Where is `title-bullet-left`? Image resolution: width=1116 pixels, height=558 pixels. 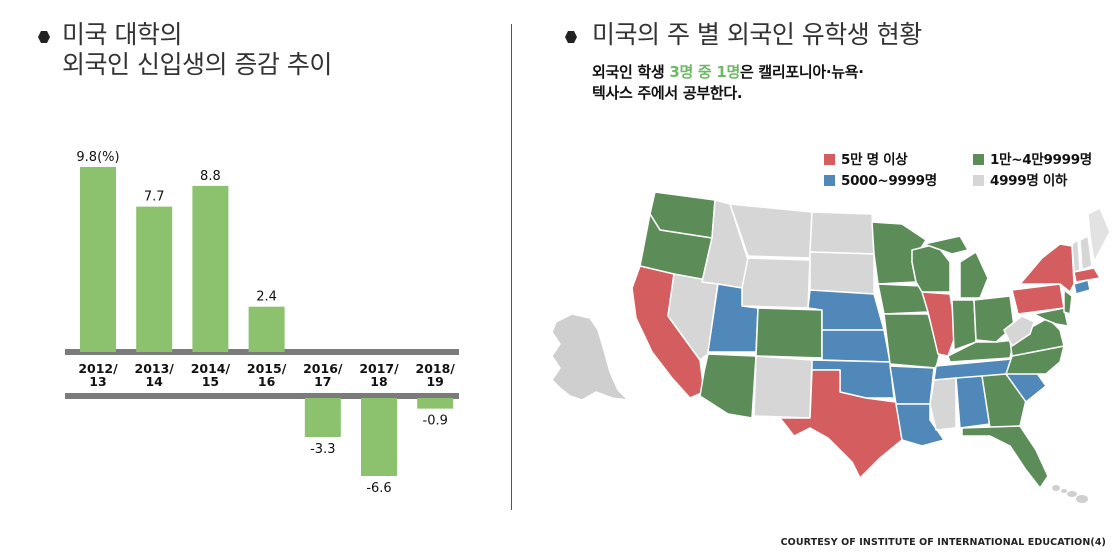
title-bullet-left is located at coordinates (44, 37).